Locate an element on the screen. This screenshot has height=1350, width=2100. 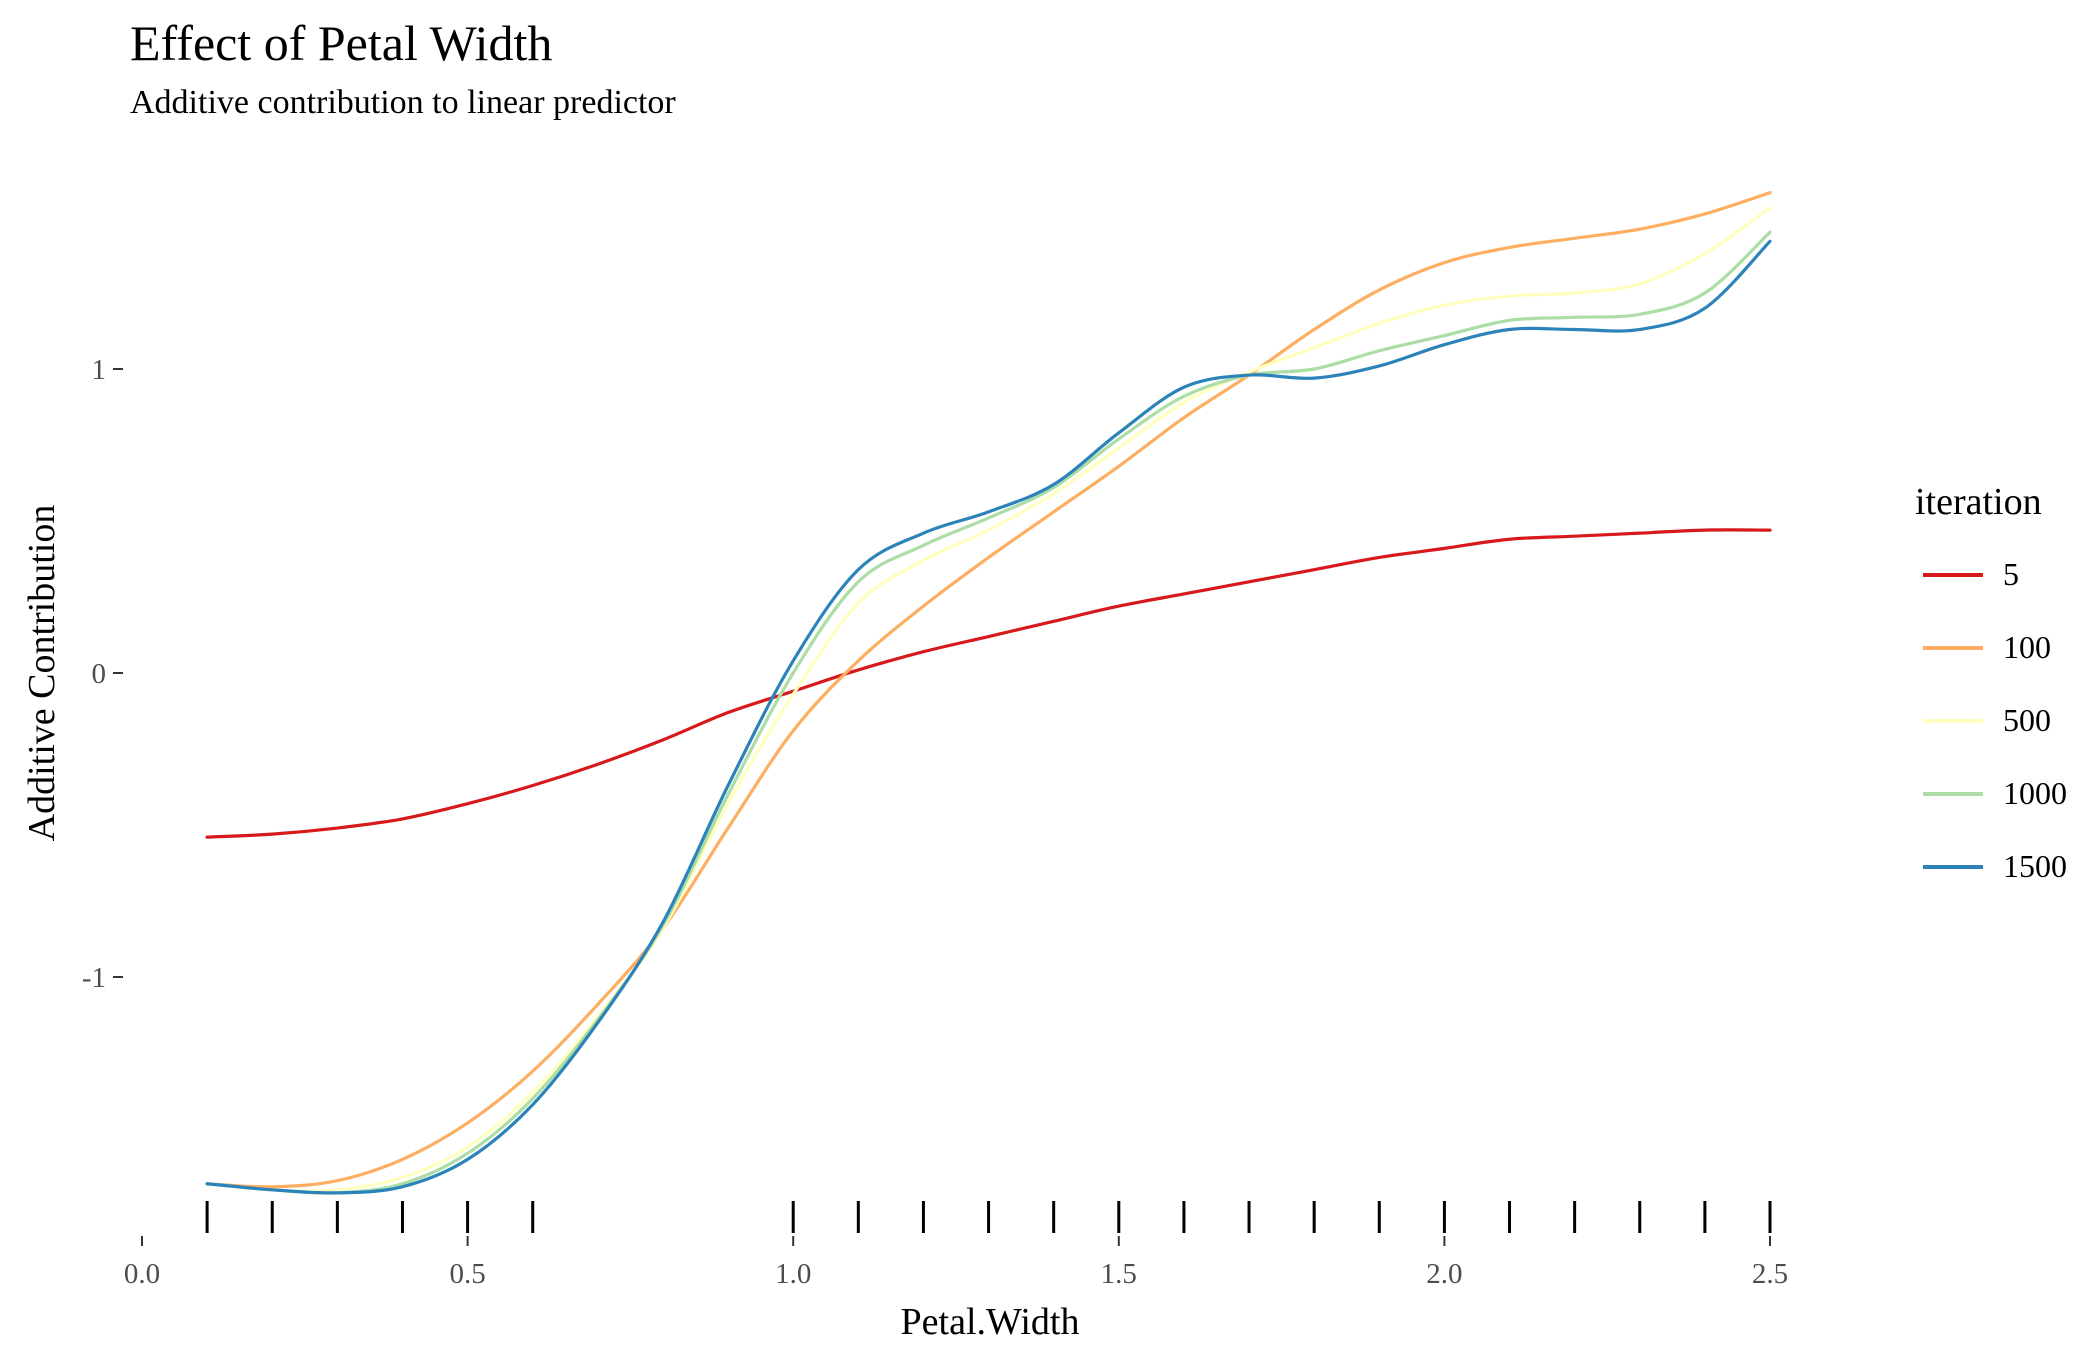
y-axis: -1 0 1 is located at coordinates (102, 674).